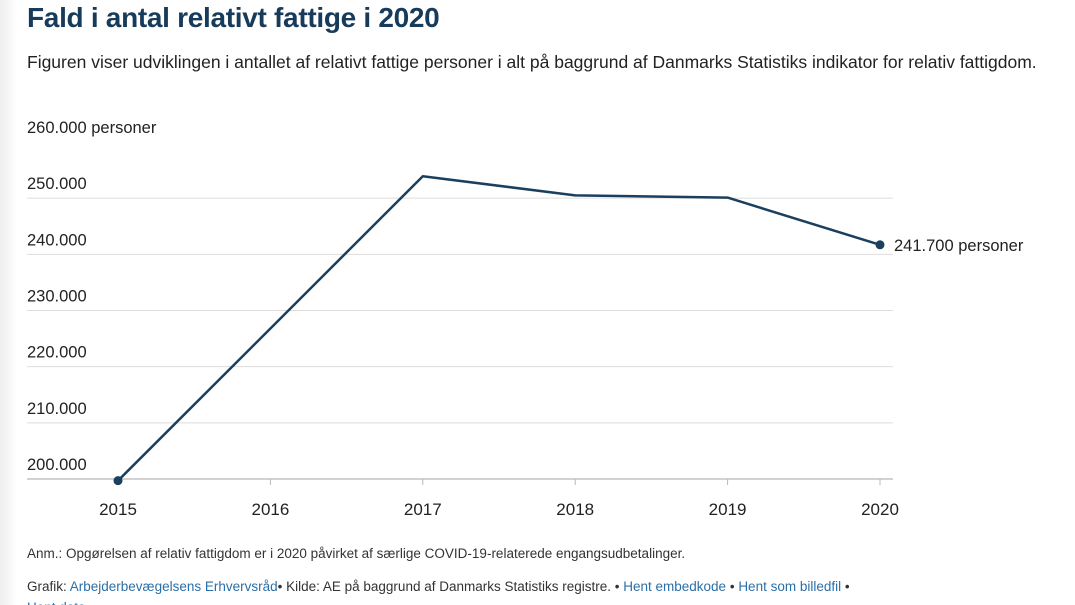 The width and height of the screenshot is (1075, 605). What do you see at coordinates (48, 586) in the screenshot?
I see `grafik-label: Grafik:` at bounding box center [48, 586].